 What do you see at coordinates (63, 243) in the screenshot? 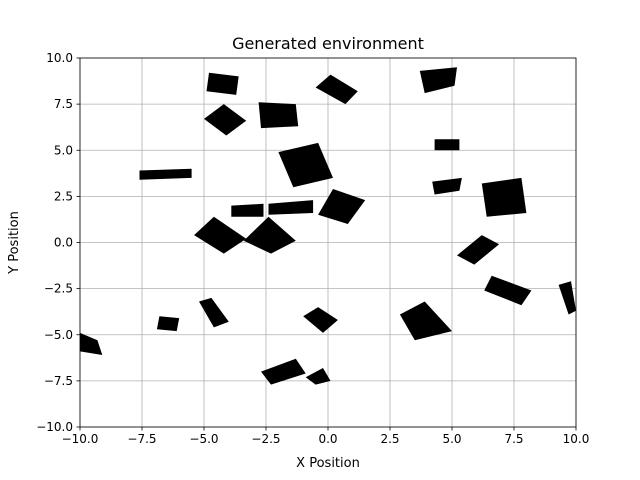
I see `y-tick-label: 0.0` at bounding box center [63, 243].